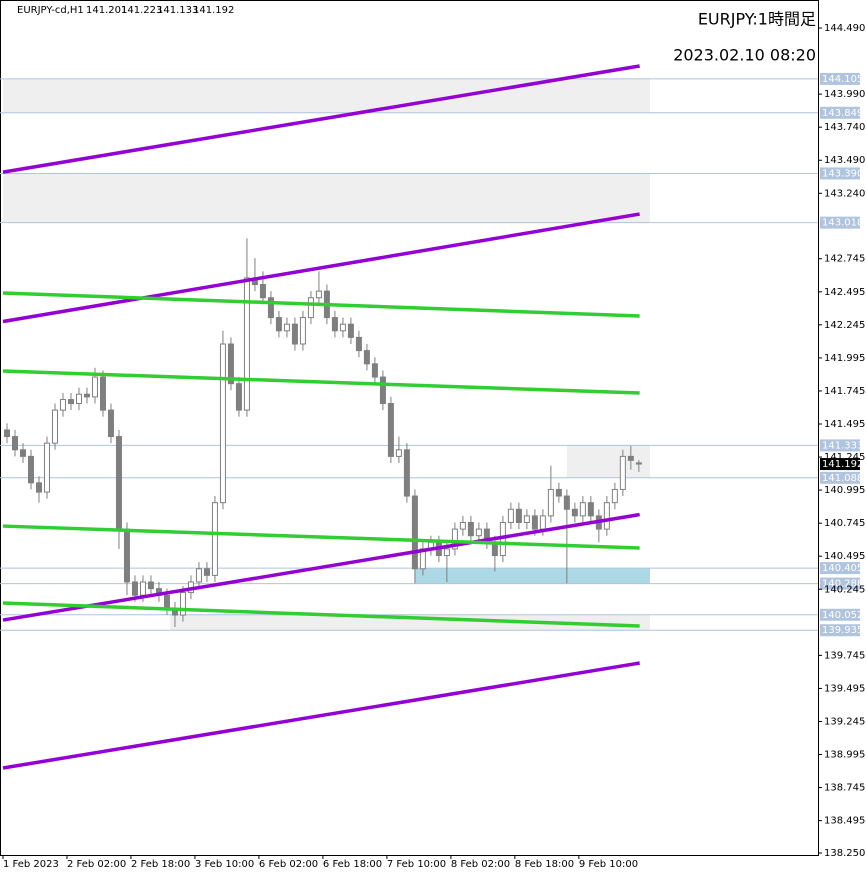 The width and height of the screenshot is (866, 876). Describe the element at coordinates (50, 10) in the screenshot. I see `symbol: EURJPY-cd,H1` at that location.